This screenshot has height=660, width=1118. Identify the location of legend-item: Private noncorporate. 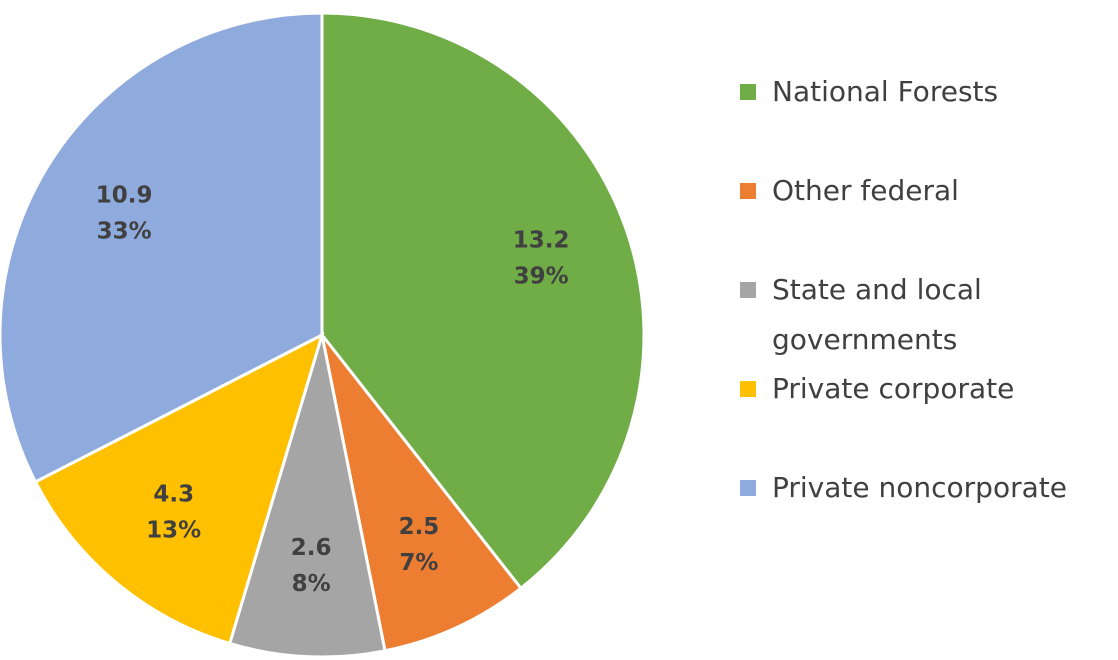
(925, 488).